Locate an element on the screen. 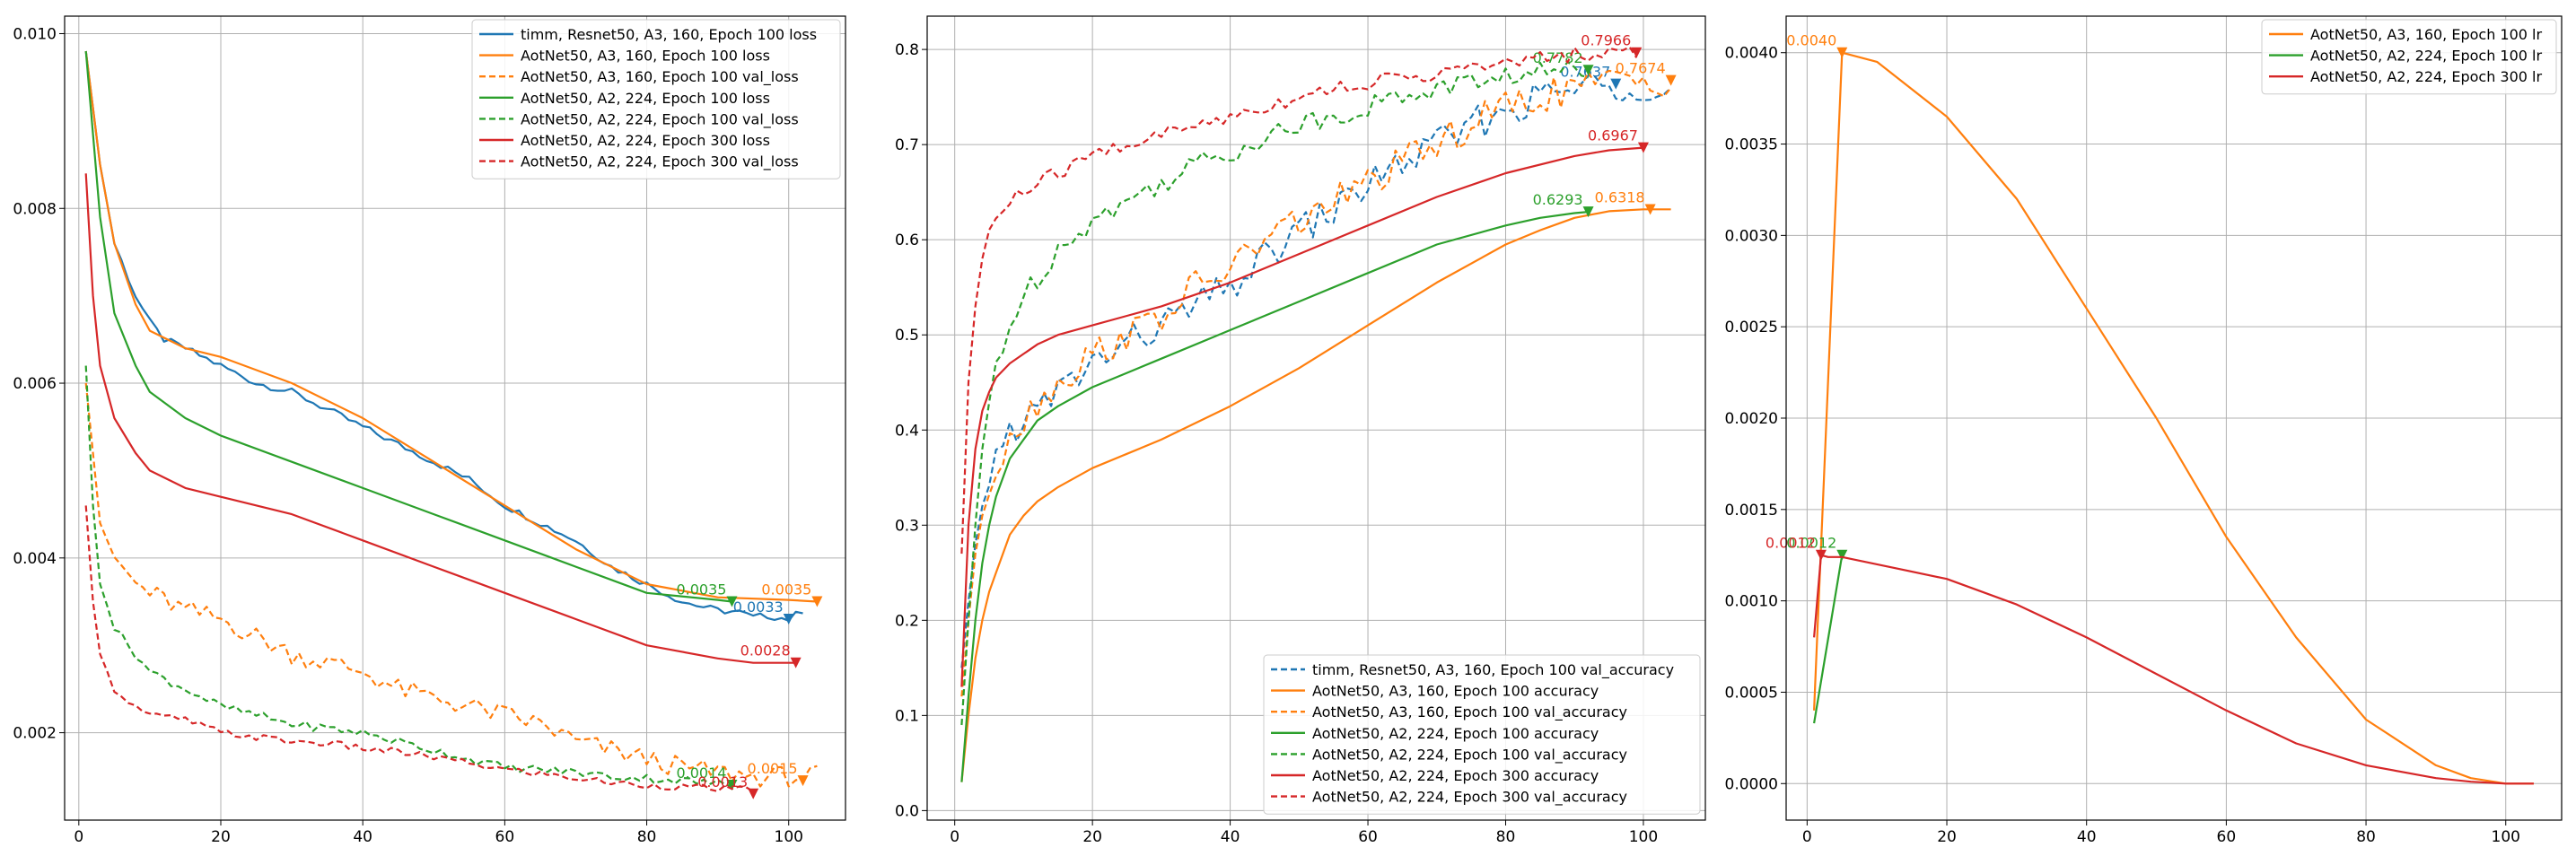 The height and width of the screenshot is (856, 2576). y-tick-label: 0.6 is located at coordinates (907, 240).